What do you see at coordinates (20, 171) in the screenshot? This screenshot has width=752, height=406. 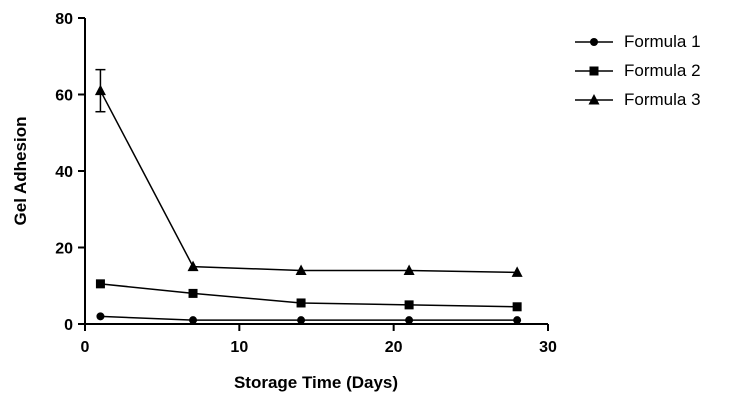 I see `y-axis-title: Gel Adhesion` at bounding box center [20, 171].